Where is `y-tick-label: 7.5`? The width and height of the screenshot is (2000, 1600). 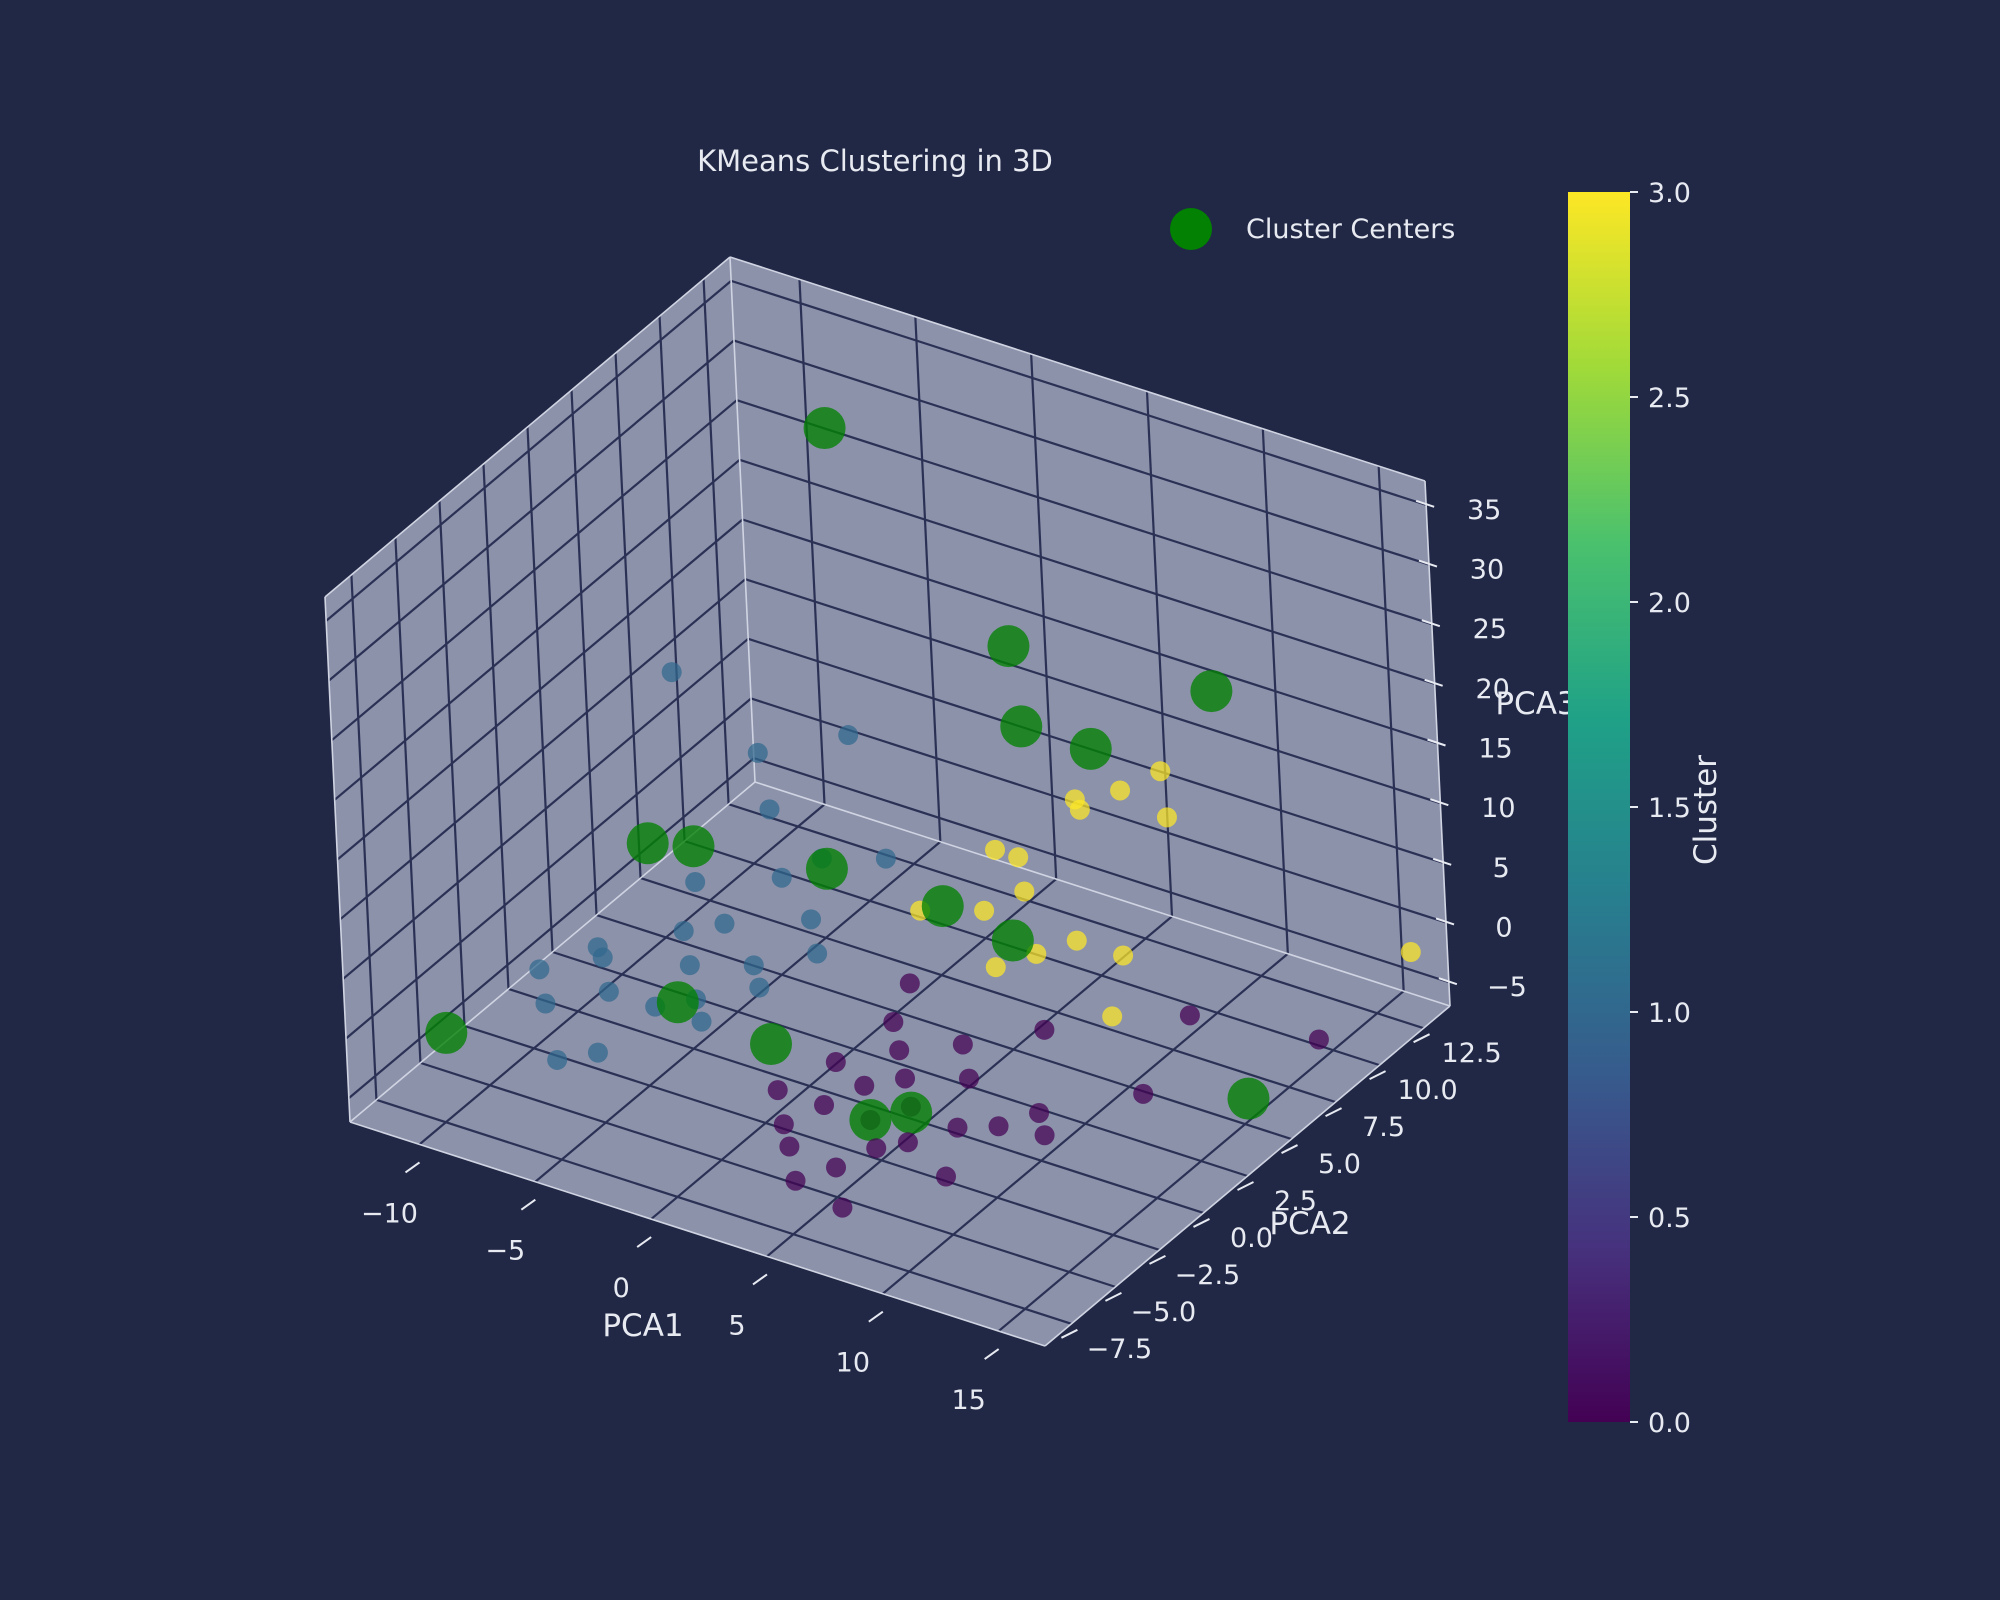
y-tick-label: 7.5 is located at coordinates (1383, 1127).